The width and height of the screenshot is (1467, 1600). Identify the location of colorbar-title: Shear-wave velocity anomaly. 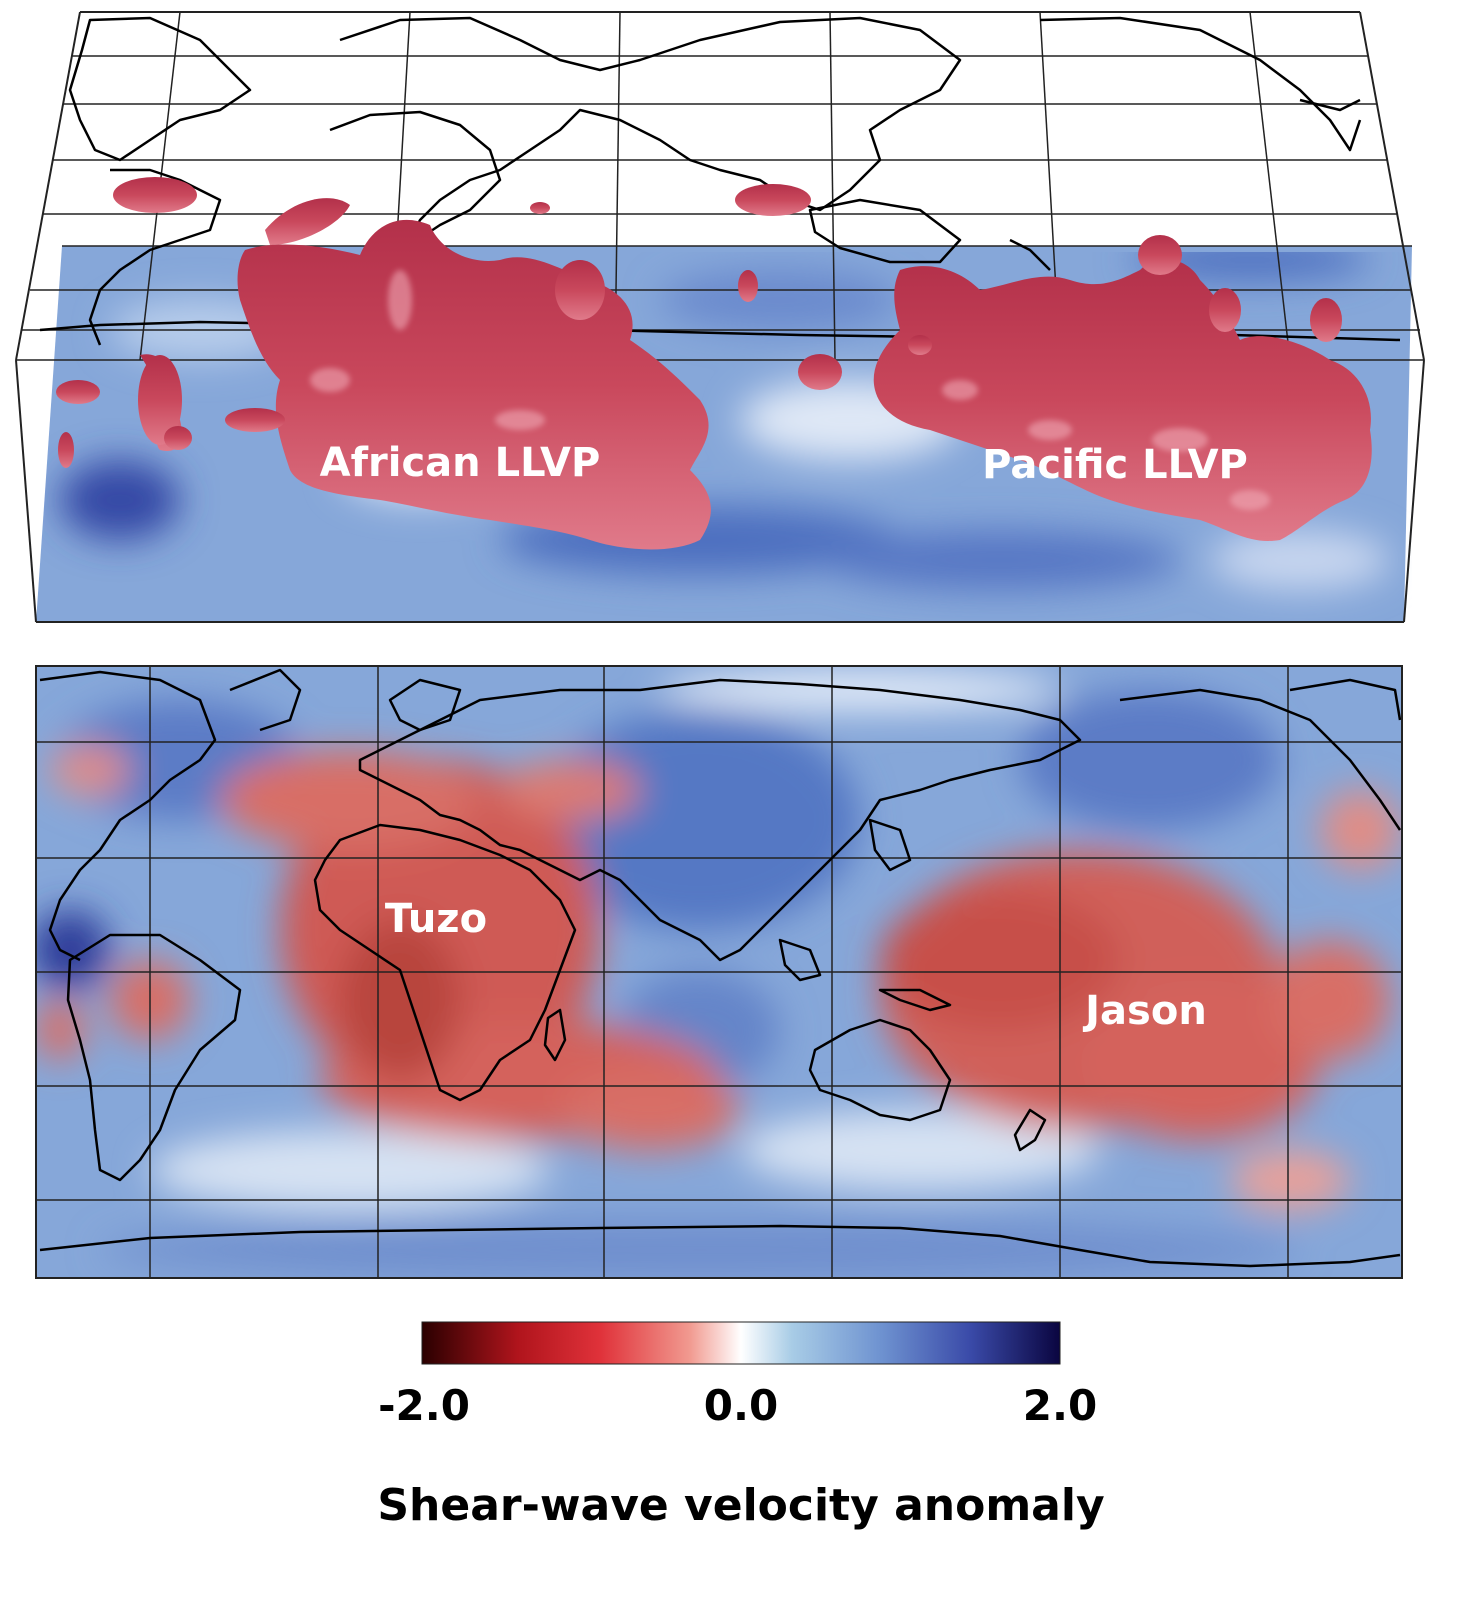
(740, 1505).